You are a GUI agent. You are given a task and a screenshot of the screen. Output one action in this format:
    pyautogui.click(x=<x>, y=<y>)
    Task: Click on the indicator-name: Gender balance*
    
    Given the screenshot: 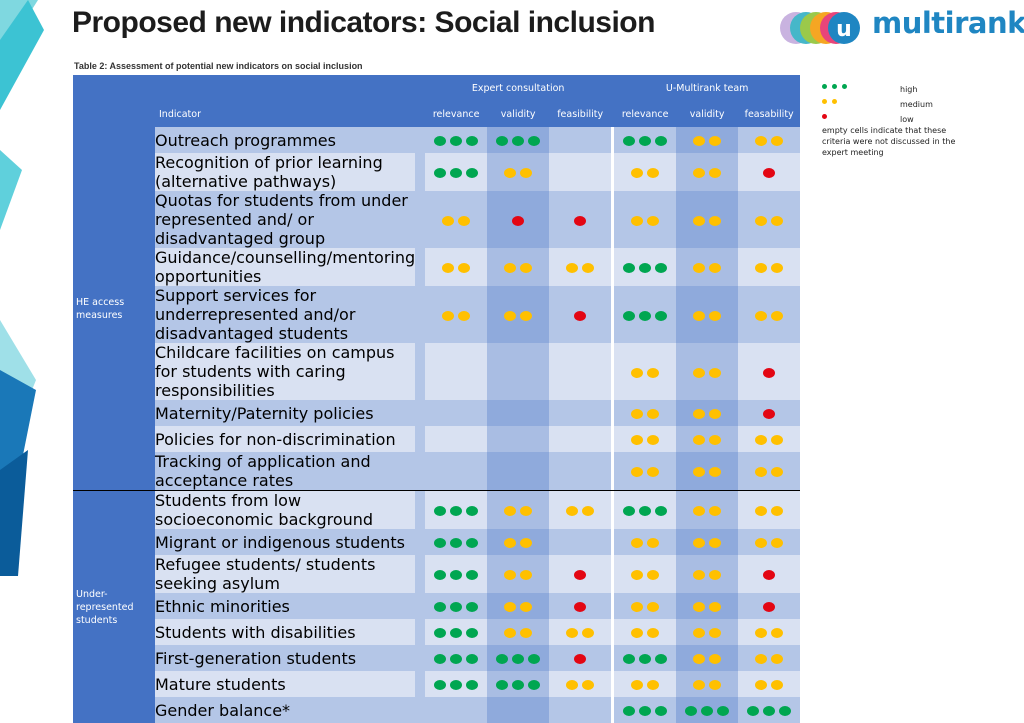 What is the action you would take?
    pyautogui.click(x=285, y=710)
    